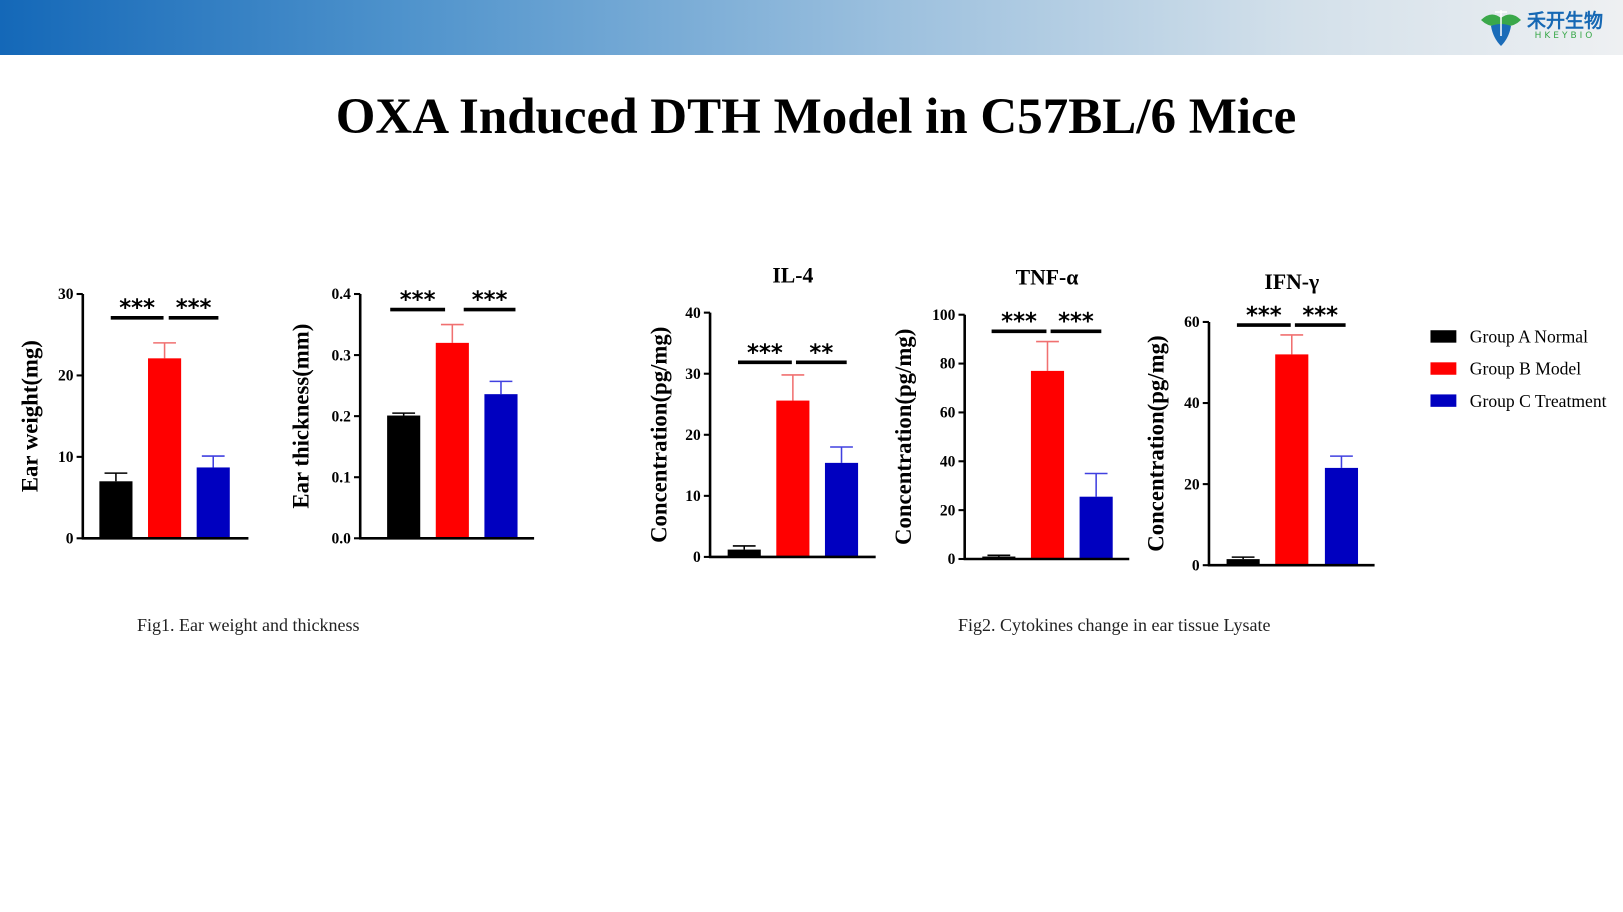  I want to click on legend-label: Group C Treatment, so click(1538, 401).